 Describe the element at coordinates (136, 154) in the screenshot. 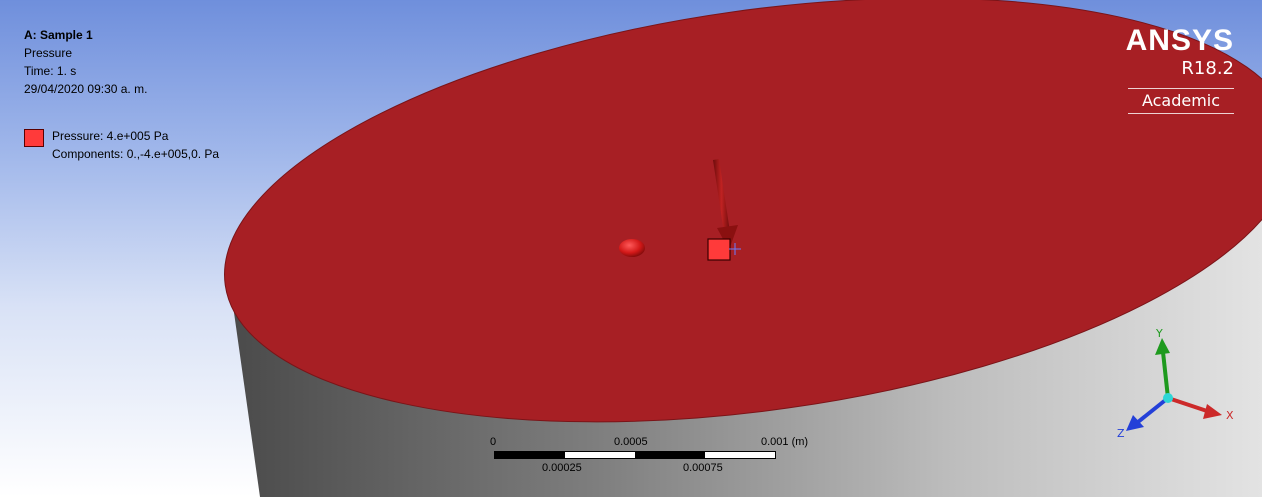

I see `legend-item-components: Components: 0.,-4.e+005,0. Pa` at that location.